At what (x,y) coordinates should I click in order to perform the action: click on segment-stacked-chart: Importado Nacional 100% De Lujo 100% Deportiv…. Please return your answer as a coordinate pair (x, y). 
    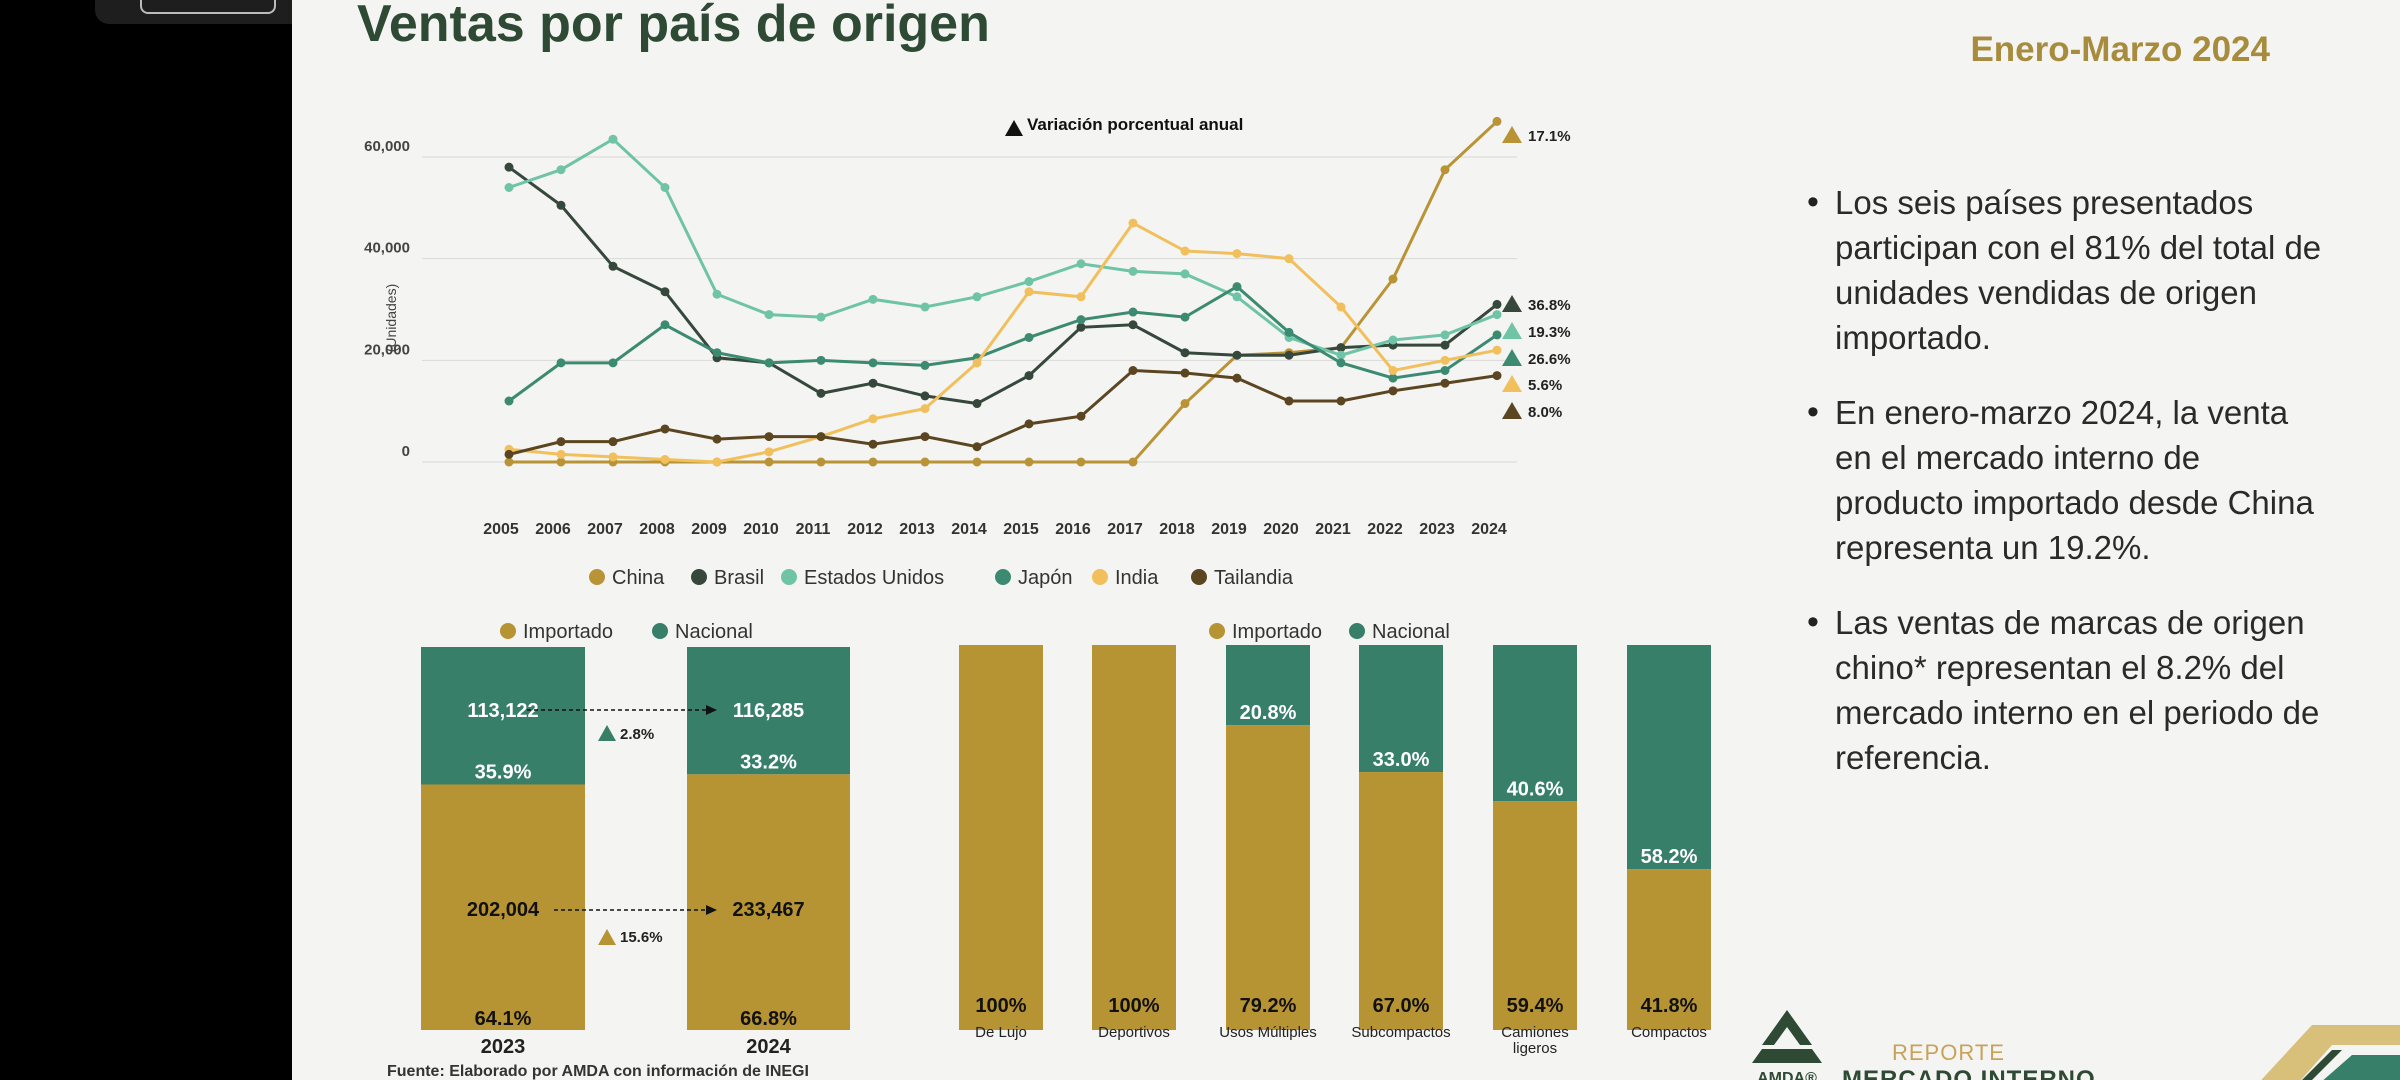
    Looking at the image, I should click on (1335, 839).